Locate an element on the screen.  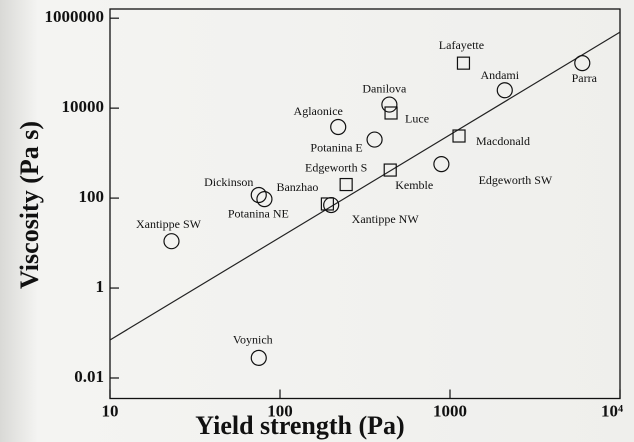
y-tick-label: 10000 is located at coordinates (83, 106).